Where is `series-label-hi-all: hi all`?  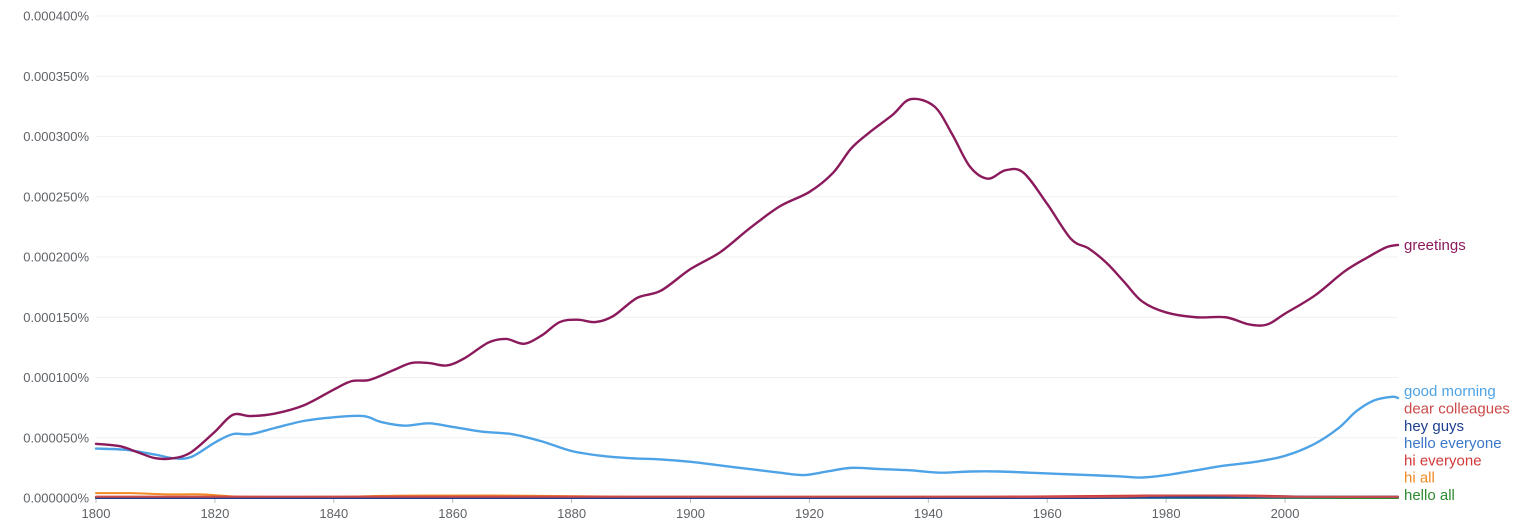
series-label-hi-all: hi all is located at coordinates (1419, 478).